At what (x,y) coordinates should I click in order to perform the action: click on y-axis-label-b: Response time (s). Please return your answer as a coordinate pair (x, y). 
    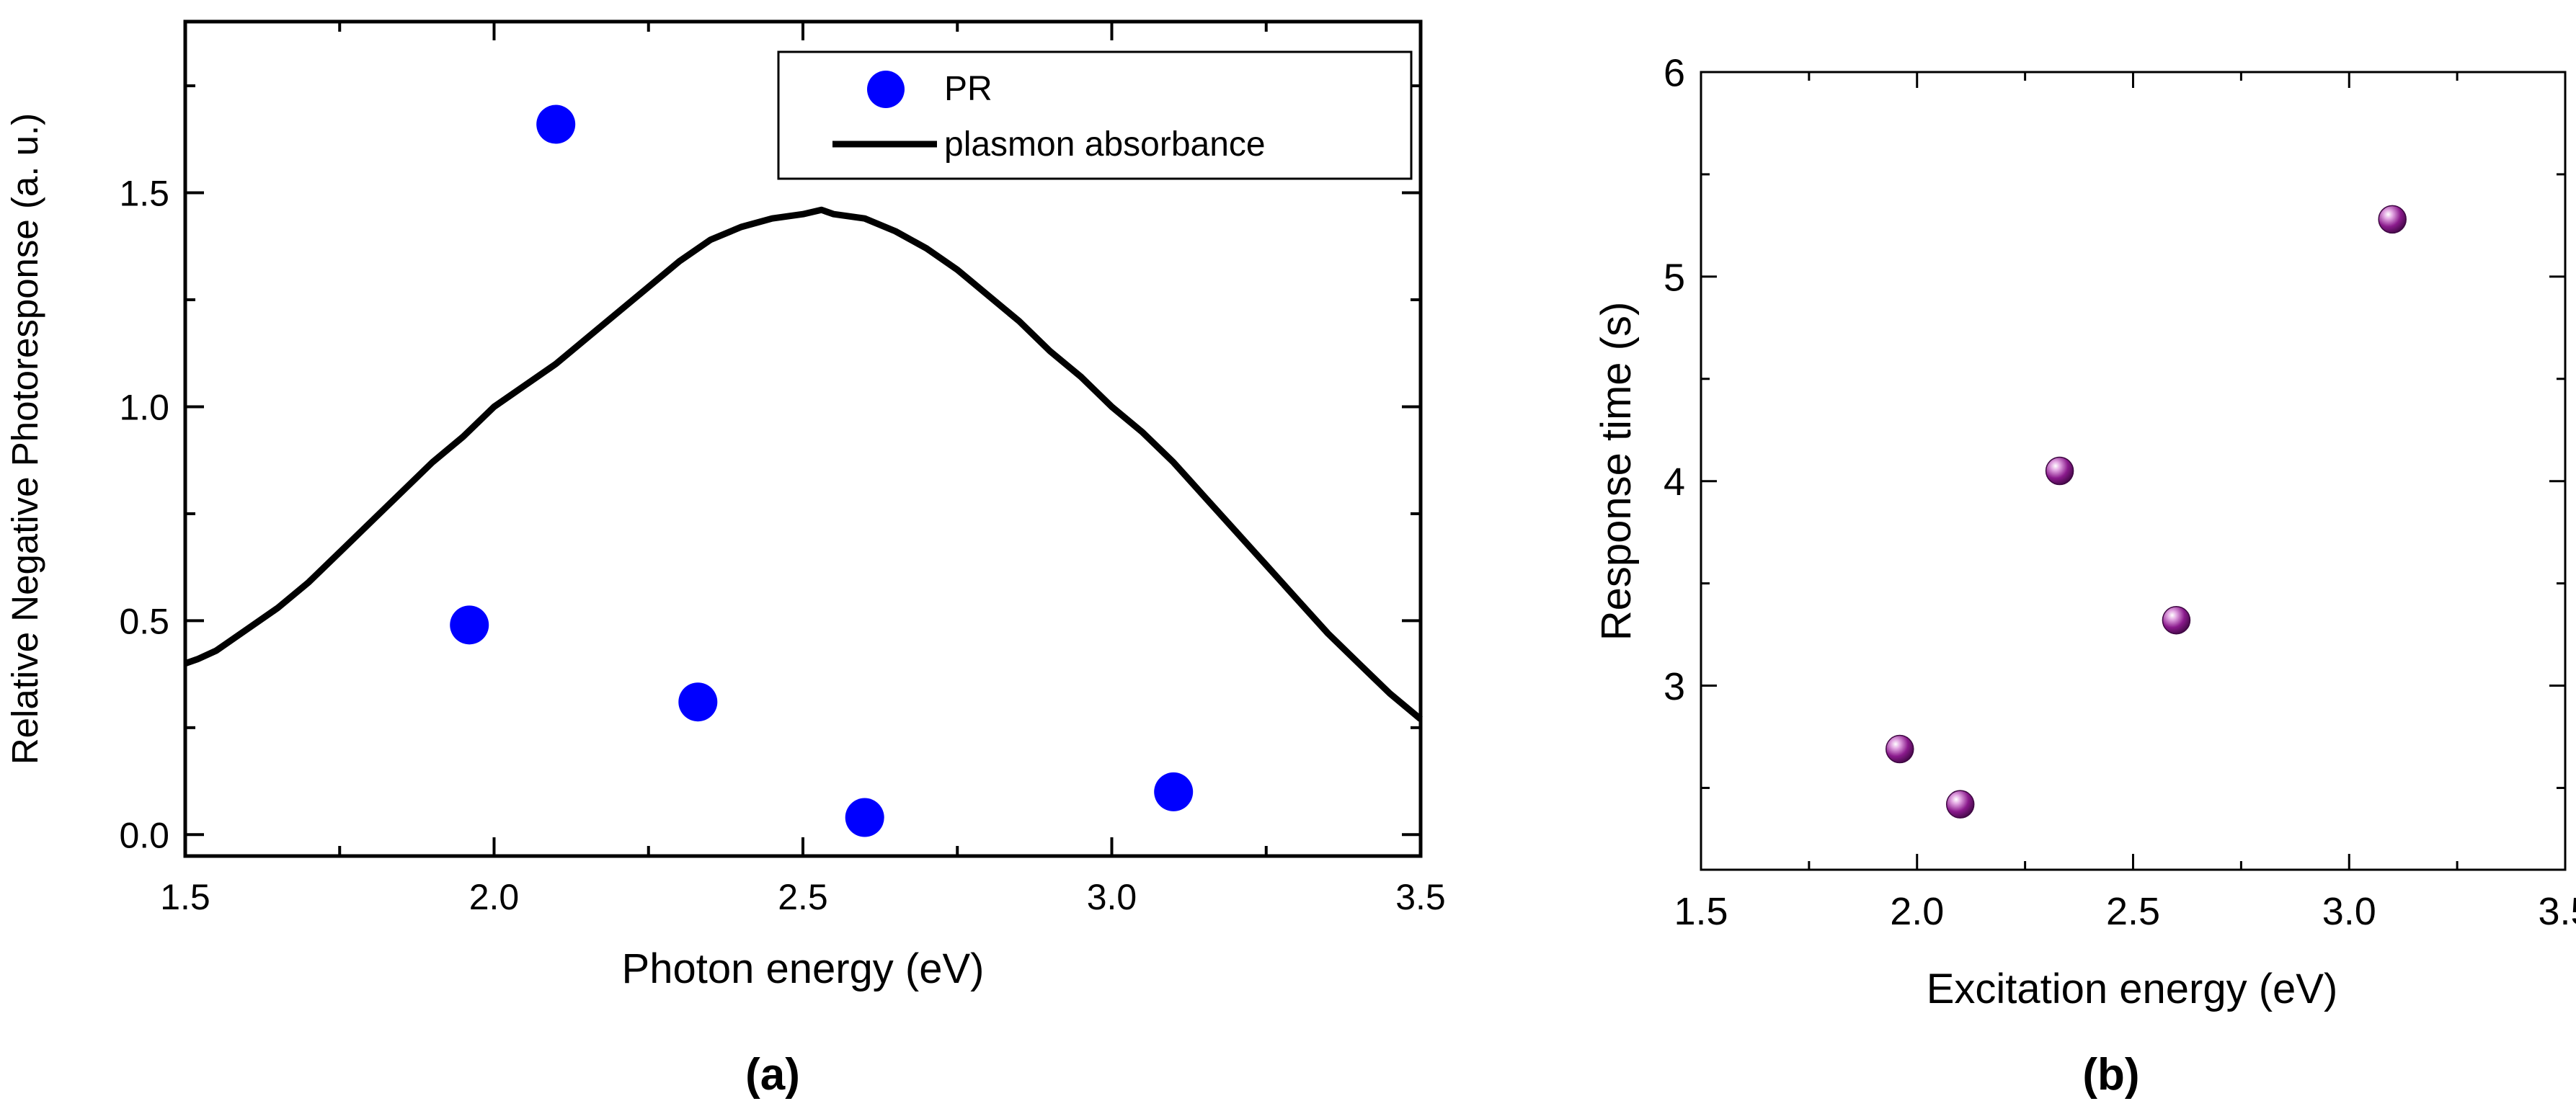
    Looking at the image, I should click on (1617, 472).